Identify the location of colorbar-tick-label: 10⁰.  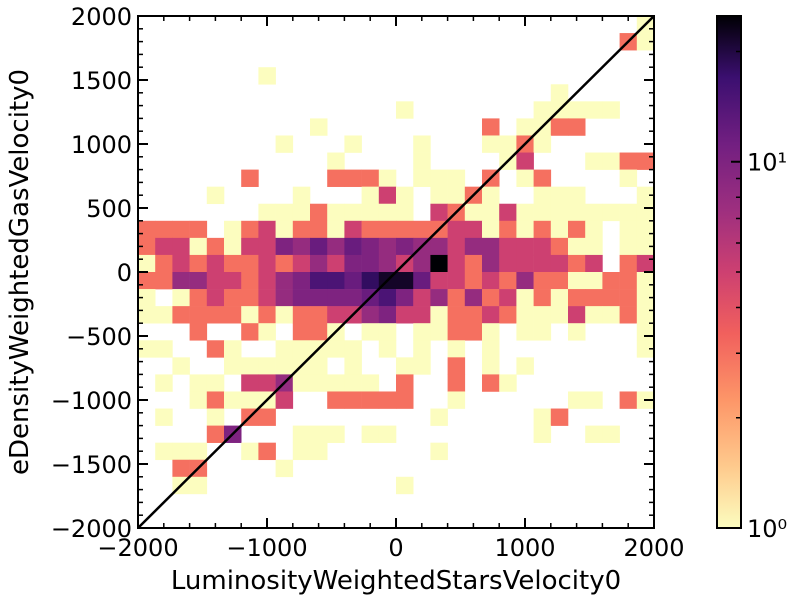
(767, 529).